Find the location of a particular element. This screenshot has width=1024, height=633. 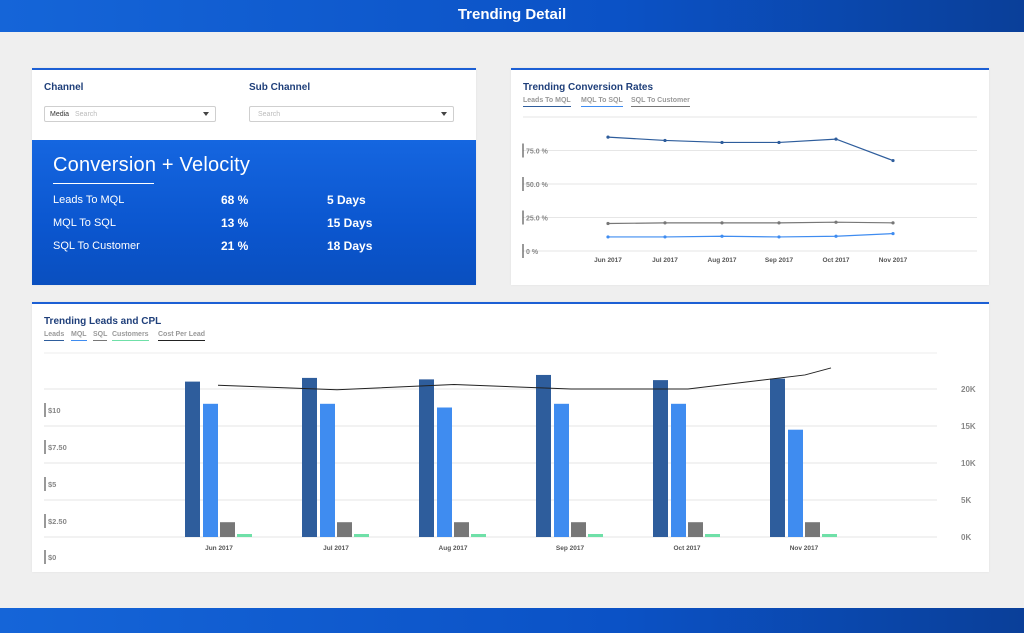

page-header: Trending Detail is located at coordinates (512, 16).